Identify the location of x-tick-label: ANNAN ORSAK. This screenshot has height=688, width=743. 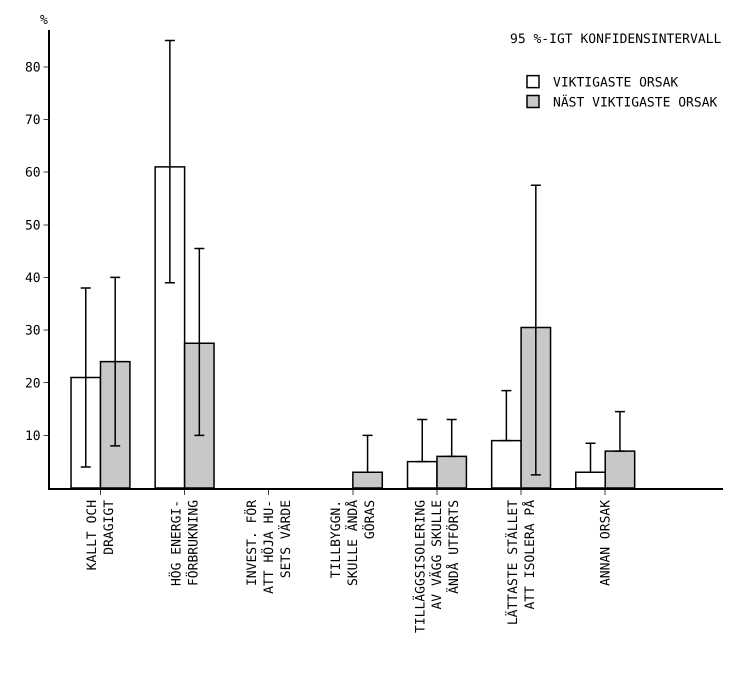
(606, 543).